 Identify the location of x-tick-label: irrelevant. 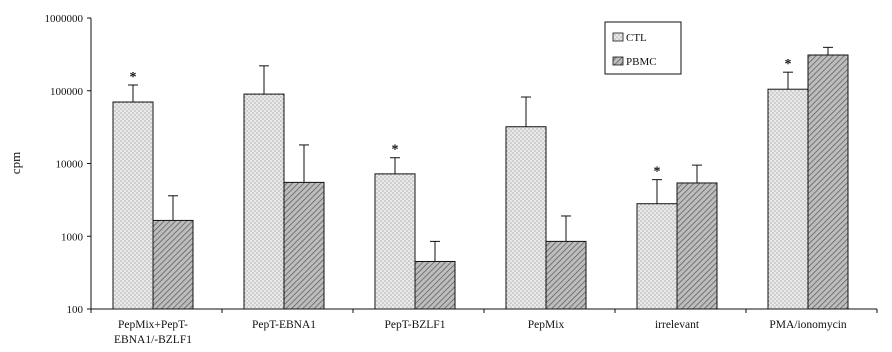
(677, 325).